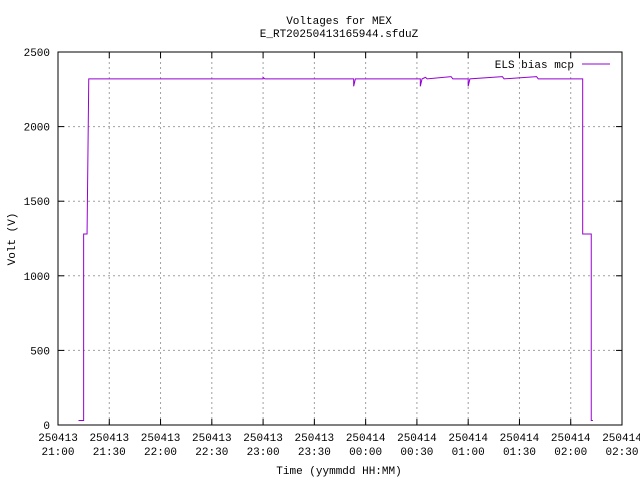 The image size is (640, 480). What do you see at coordinates (519, 453) in the screenshot?
I see `x-tick-label-time: 01:30` at bounding box center [519, 453].